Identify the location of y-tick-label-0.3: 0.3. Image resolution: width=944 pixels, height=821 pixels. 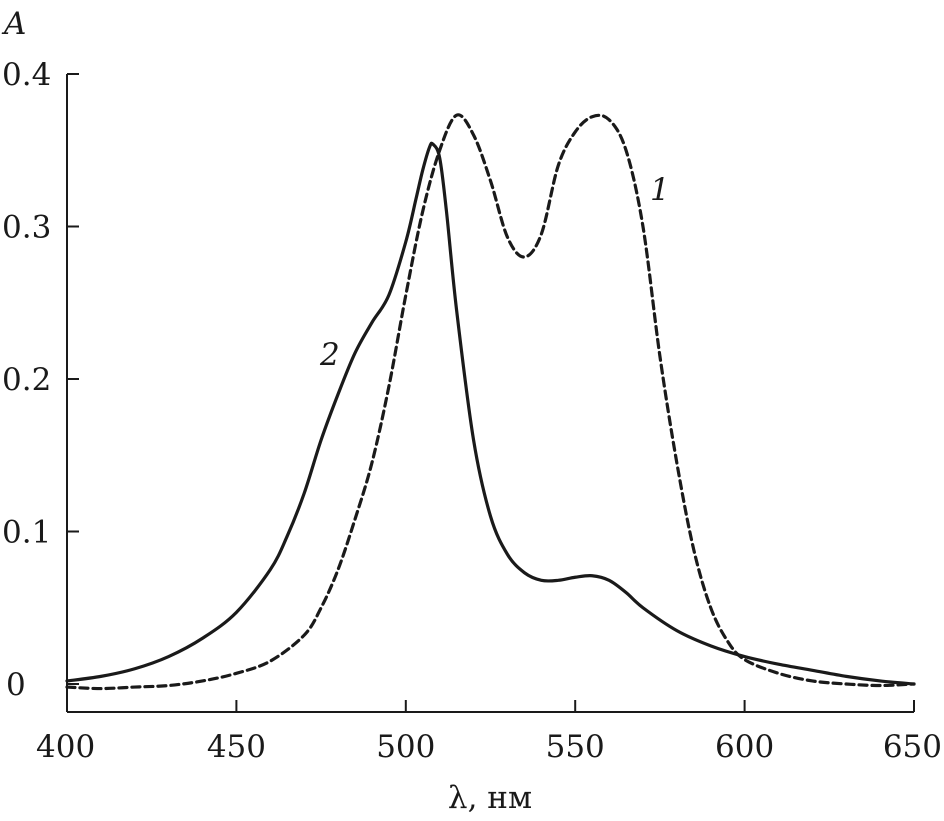
(26, 228).